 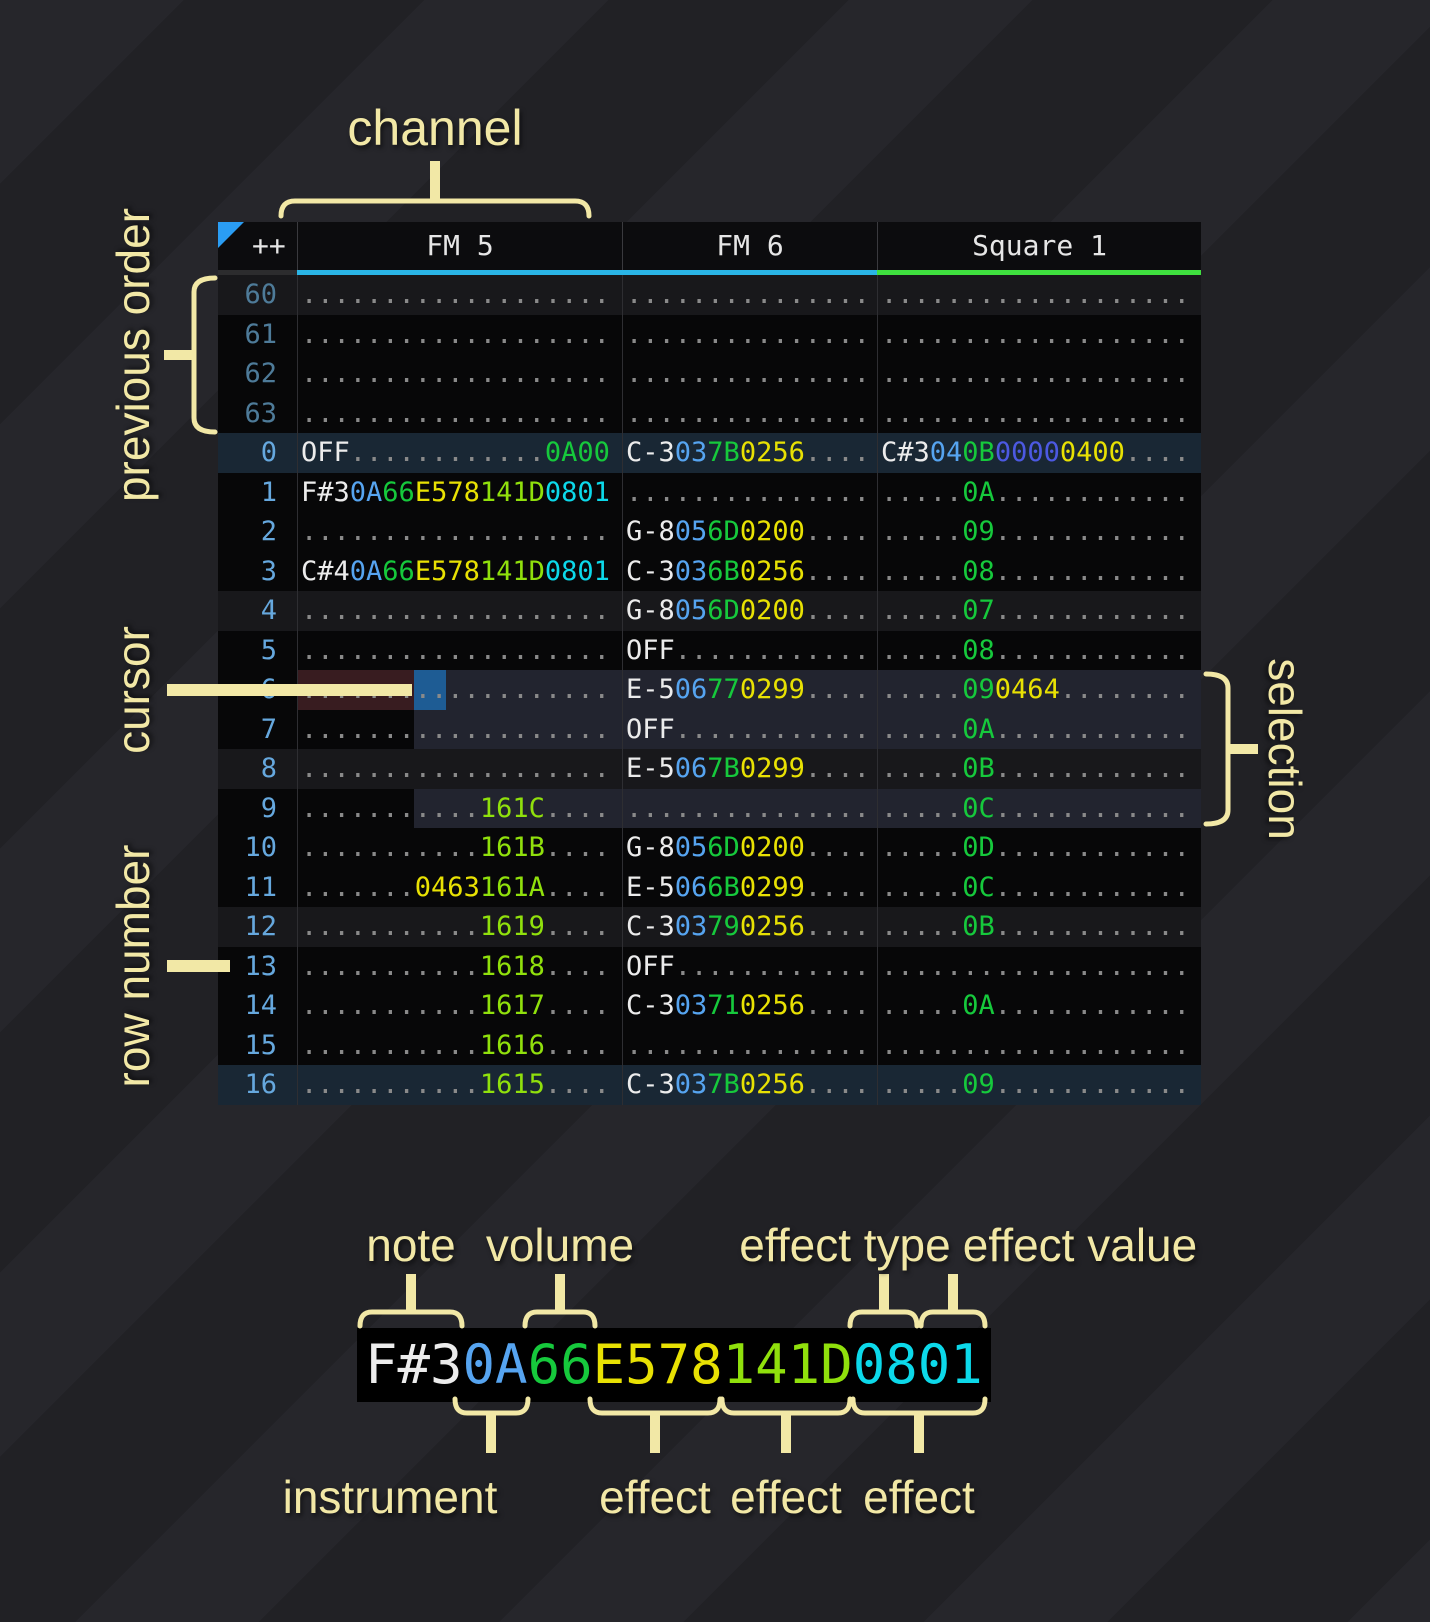 What do you see at coordinates (650, 926) in the screenshot?
I see `pattern-field: C-3` at bounding box center [650, 926].